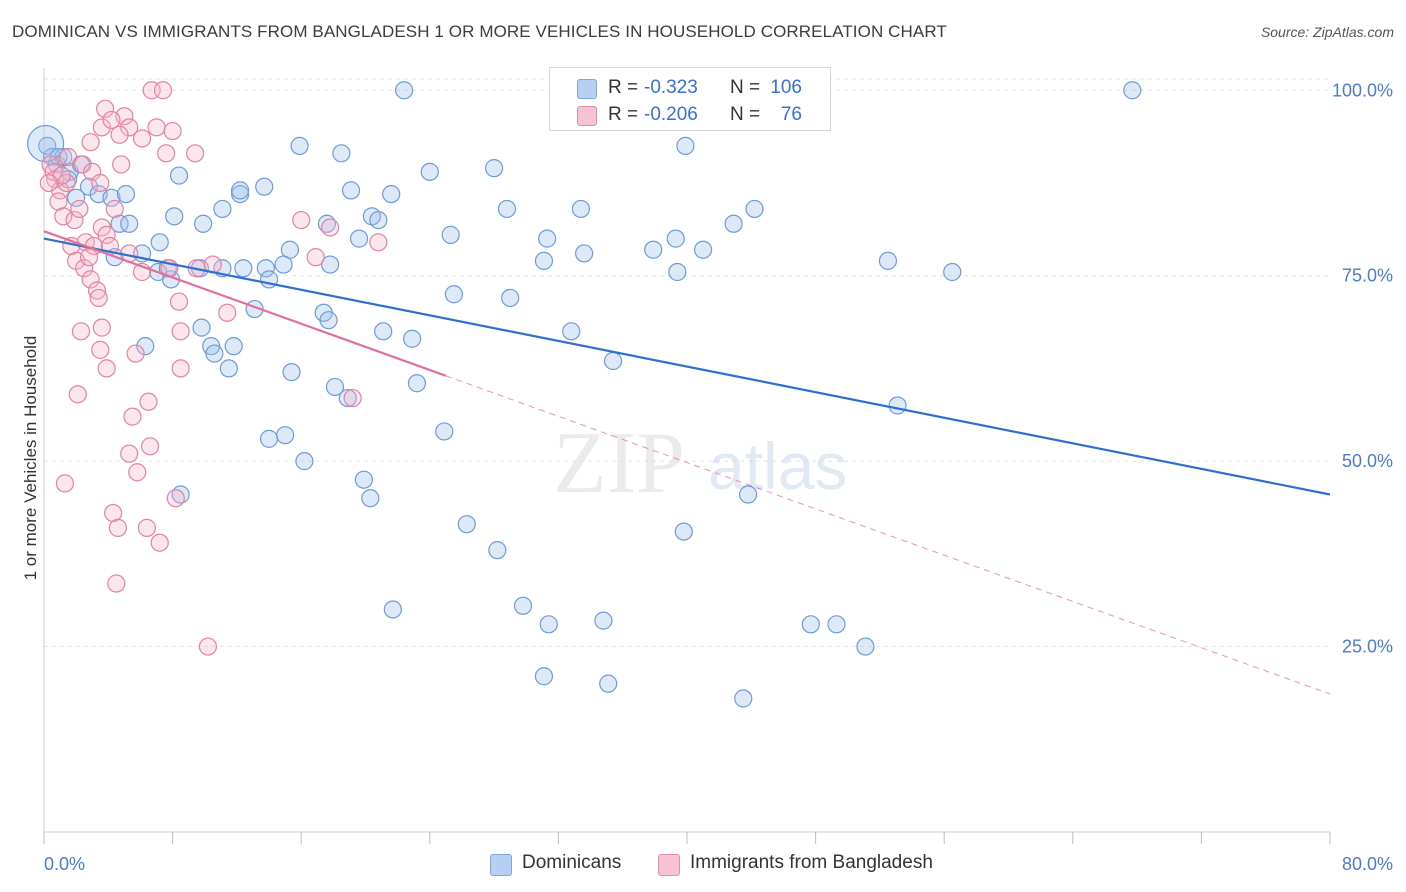 This screenshot has height=892, width=1406. Describe the element at coordinates (587, 116) in the screenshot. I see `legend-swatch-pink` at that location.